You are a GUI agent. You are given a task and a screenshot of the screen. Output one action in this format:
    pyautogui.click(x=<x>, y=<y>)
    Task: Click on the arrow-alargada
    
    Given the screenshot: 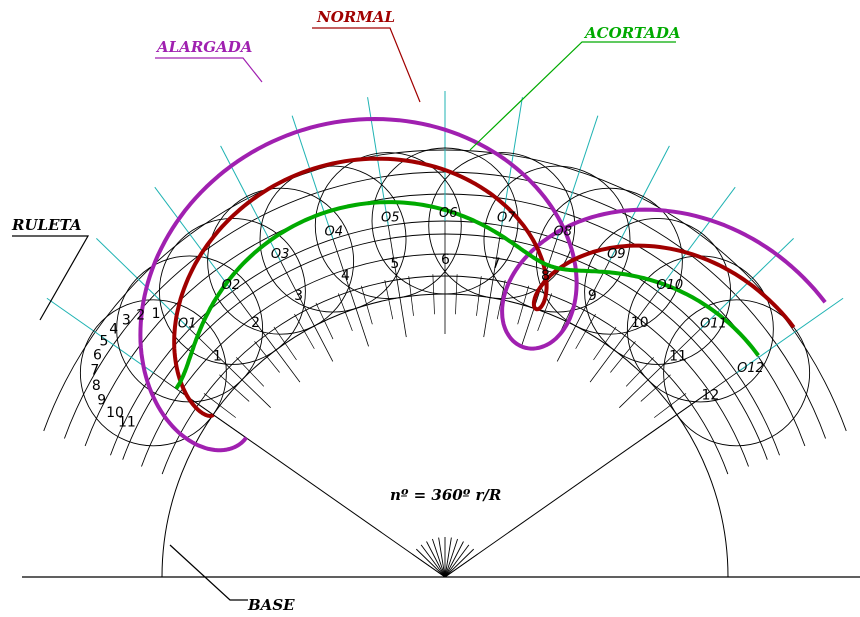 What is the action you would take?
    pyautogui.click(x=209, y=70)
    